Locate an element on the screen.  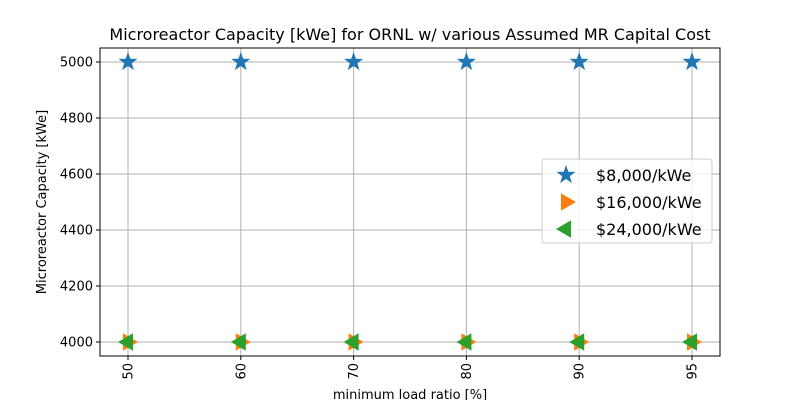
y-axis-label: Microreactor Capacity [kWe] is located at coordinates (42, 202).